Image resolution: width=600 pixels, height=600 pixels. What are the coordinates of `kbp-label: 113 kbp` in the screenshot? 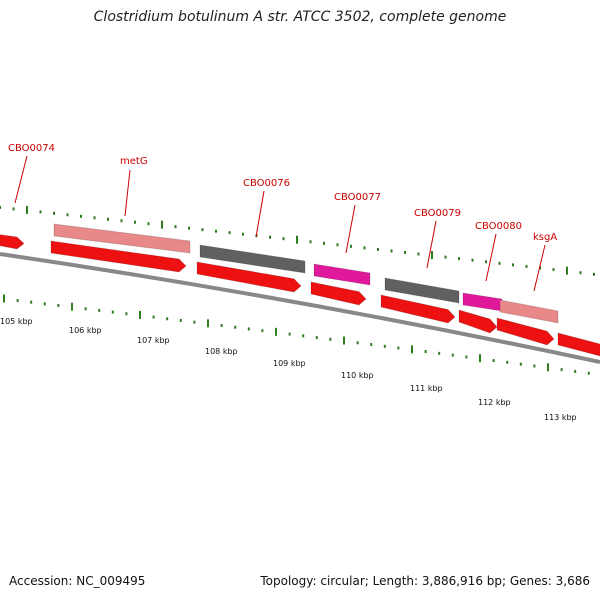 It's located at (560, 417).